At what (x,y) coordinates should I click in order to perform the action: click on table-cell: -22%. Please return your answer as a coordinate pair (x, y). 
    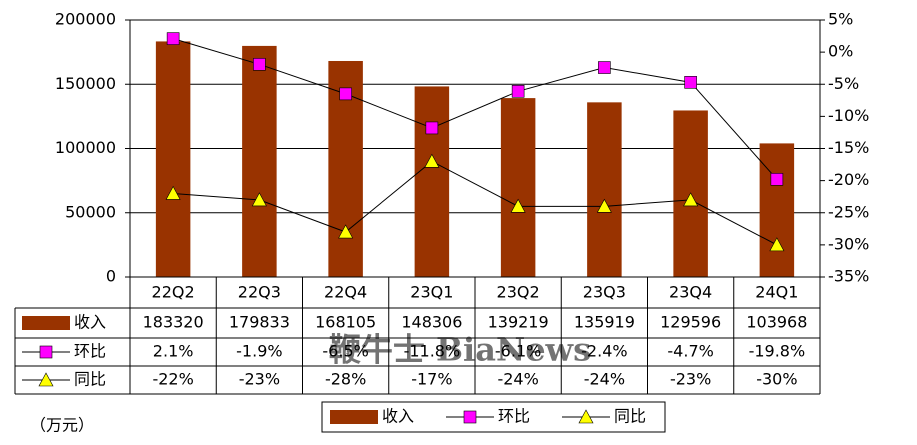
    Looking at the image, I should click on (172, 379).